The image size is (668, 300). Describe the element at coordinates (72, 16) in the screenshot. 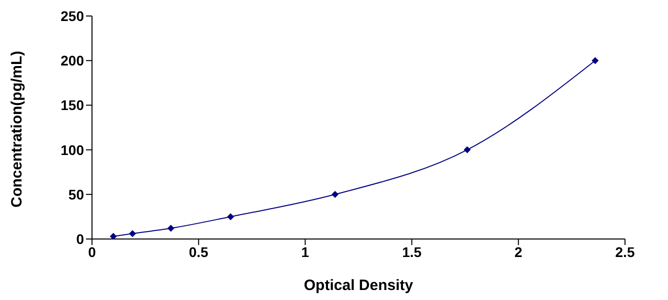

I see `y-tick-label: 250` at that location.